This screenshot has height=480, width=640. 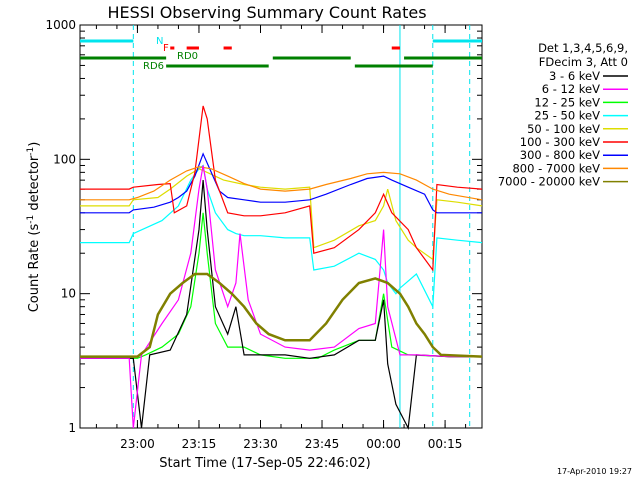 What do you see at coordinates (583, 62) in the screenshot?
I see `legend-header-line2: FDecim 3, Att 0` at bounding box center [583, 62].